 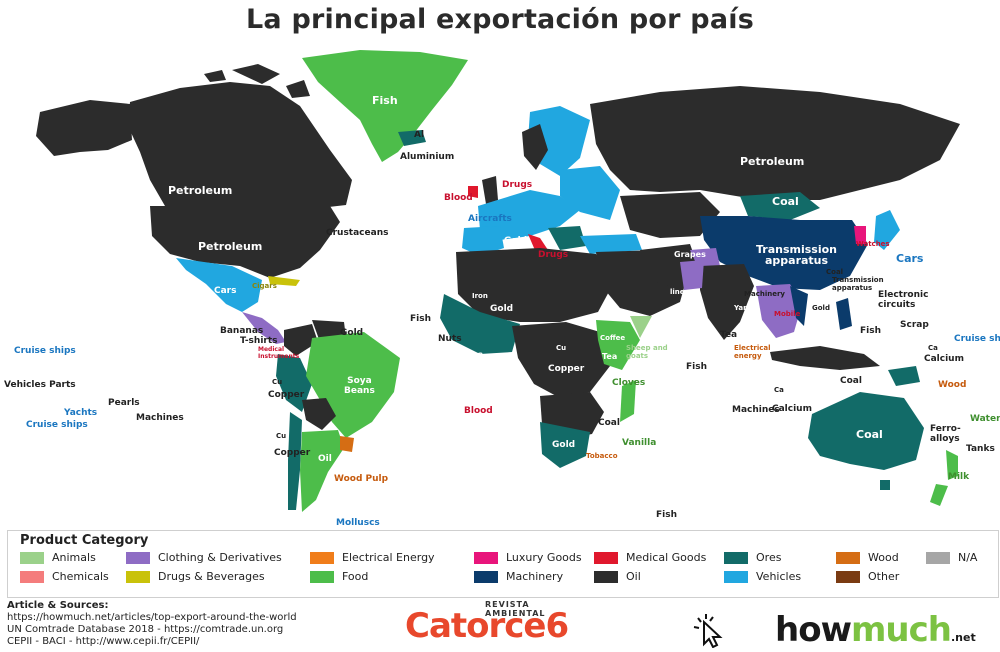 What do you see at coordinates (944, 359) in the screenshot?
I see `label-calcium-2: Calcium` at bounding box center [944, 359].